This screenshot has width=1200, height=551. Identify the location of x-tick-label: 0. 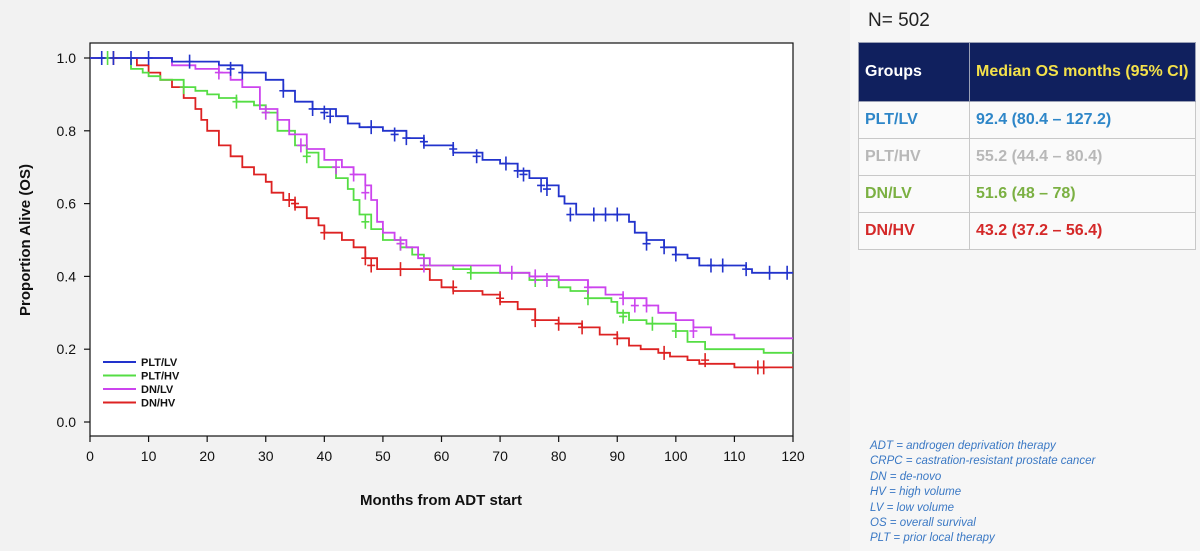
(90, 456).